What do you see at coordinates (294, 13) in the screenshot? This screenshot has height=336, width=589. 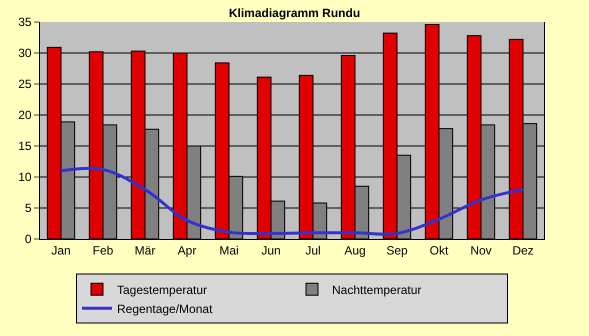 I see `chart-title: Klimadiagramm Rundu` at bounding box center [294, 13].